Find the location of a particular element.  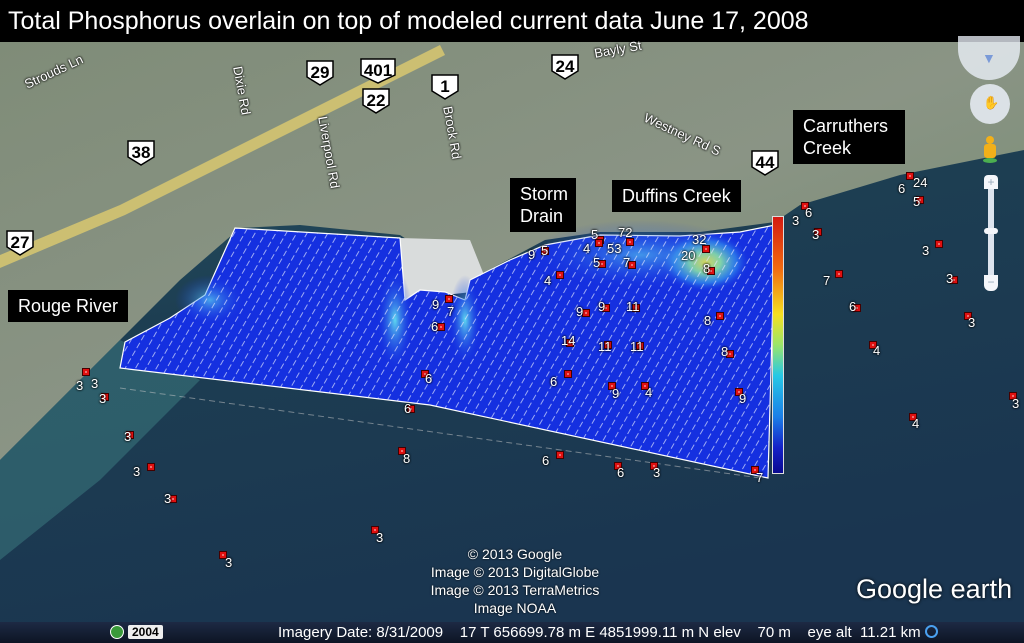

callout-carruthers-creek: Carruthers Creek is located at coordinates (849, 137).